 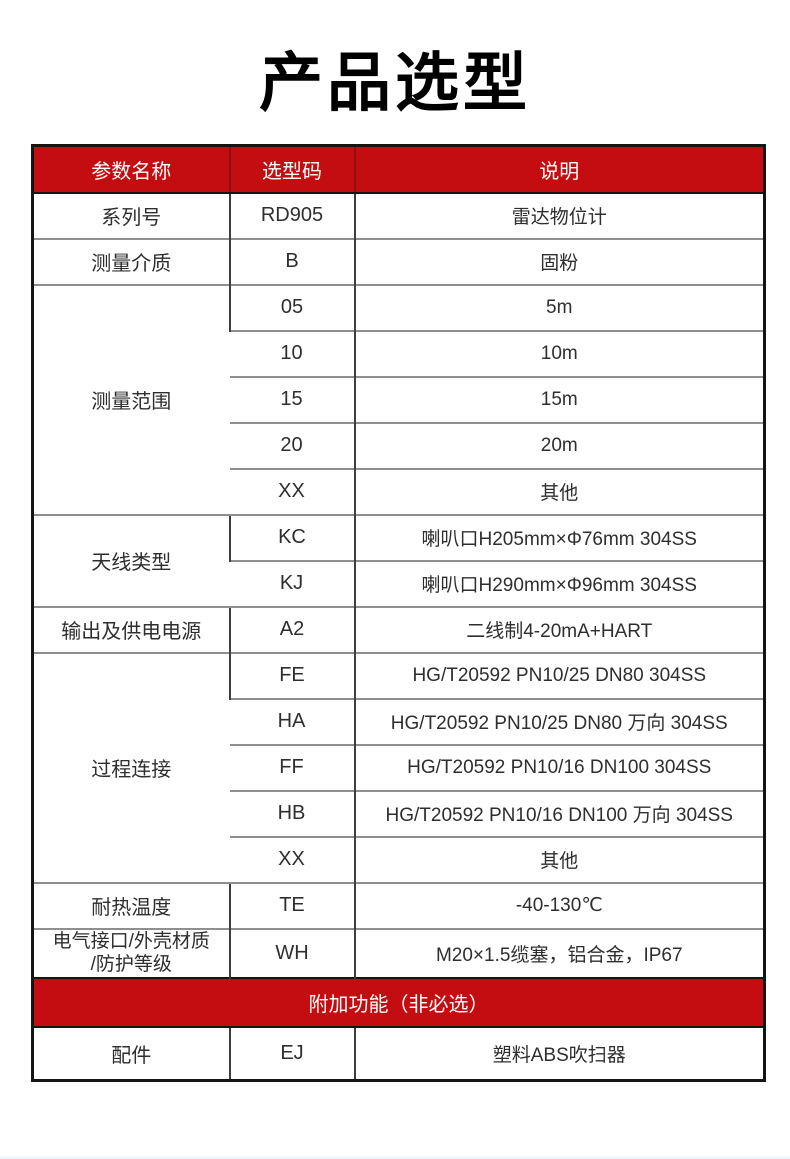 I want to click on desc-cell: HG/T20592 PN10/25 DN80 万向 304SS, so click(x=559, y=721).